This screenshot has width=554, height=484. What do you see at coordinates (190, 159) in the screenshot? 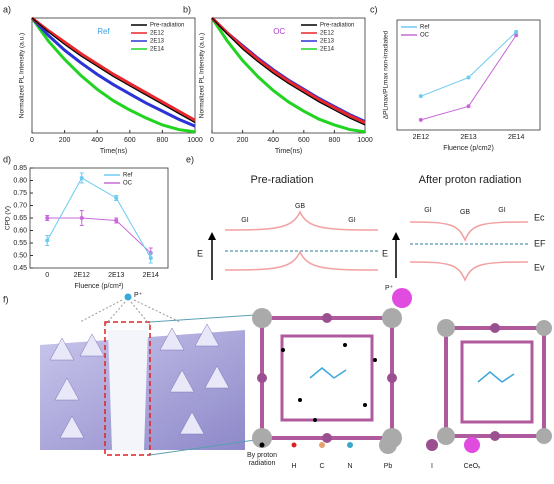
I see `panel-label: e)` at bounding box center [190, 159].